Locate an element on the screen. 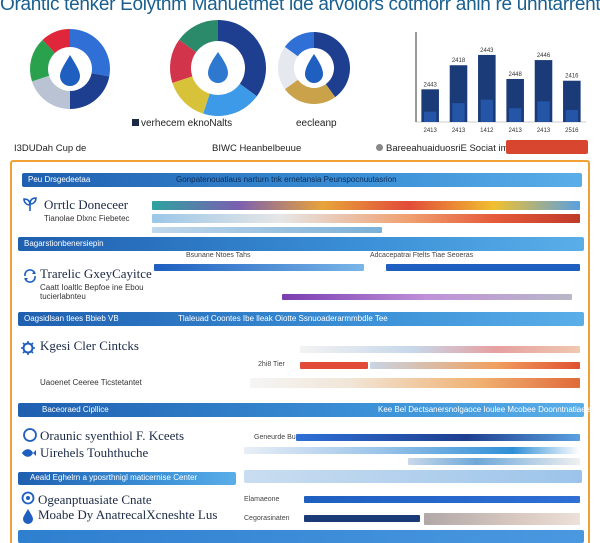  bar-value-label: 2446 is located at coordinates (544, 56).